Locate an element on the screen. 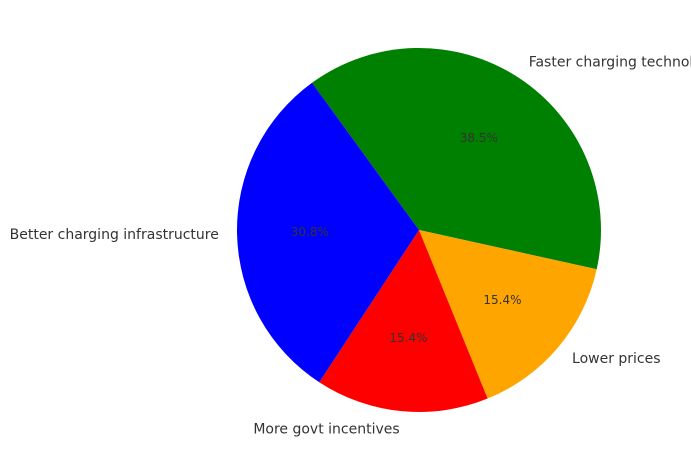 Image resolution: width=691 pixels, height=459 pixels. percent-label-more-govt-incentives: 15.4% is located at coordinates (408, 338).